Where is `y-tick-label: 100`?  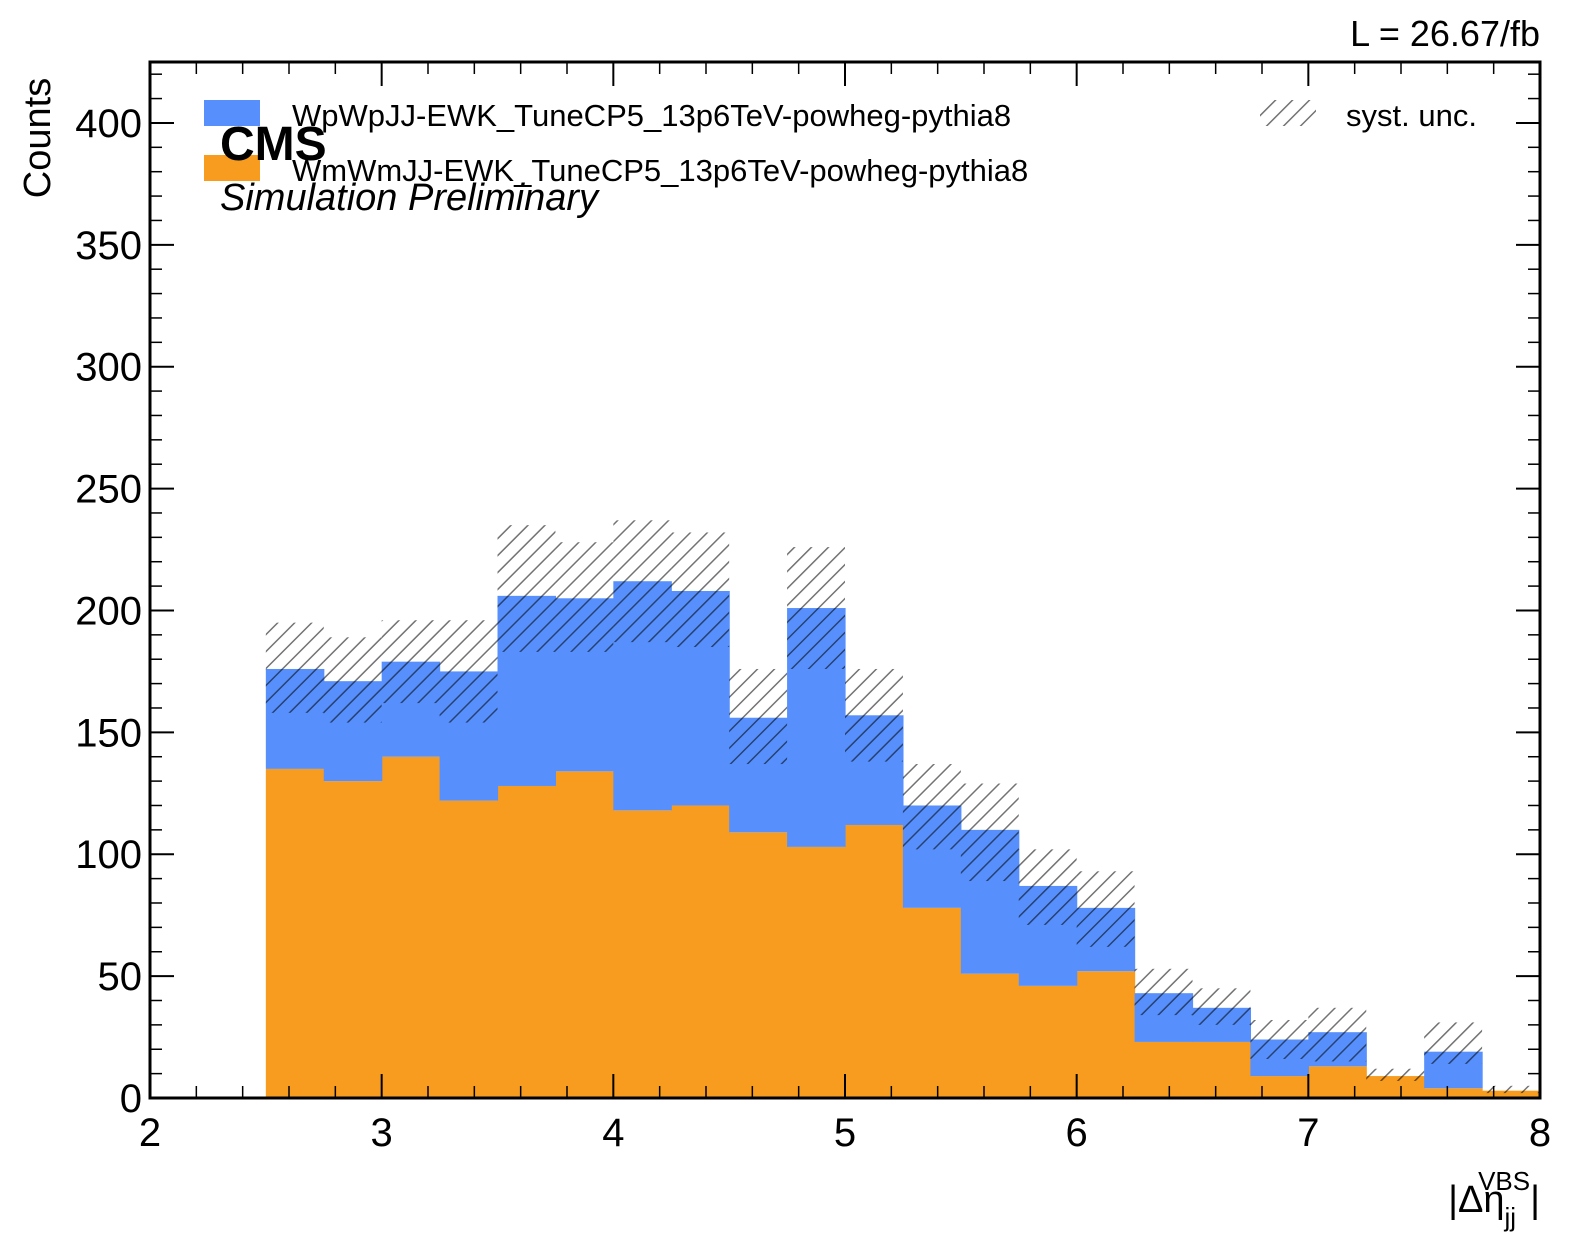
y-tick-label: 100 is located at coordinates (108, 855).